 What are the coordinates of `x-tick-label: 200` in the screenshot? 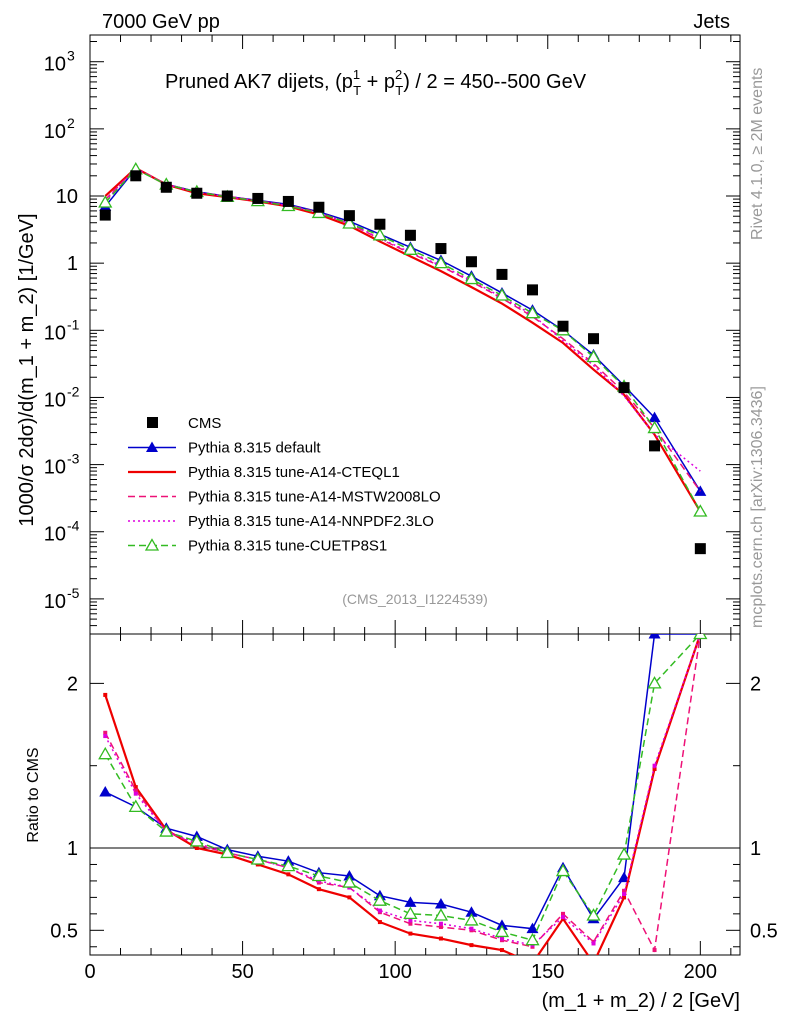 It's located at (700, 972).